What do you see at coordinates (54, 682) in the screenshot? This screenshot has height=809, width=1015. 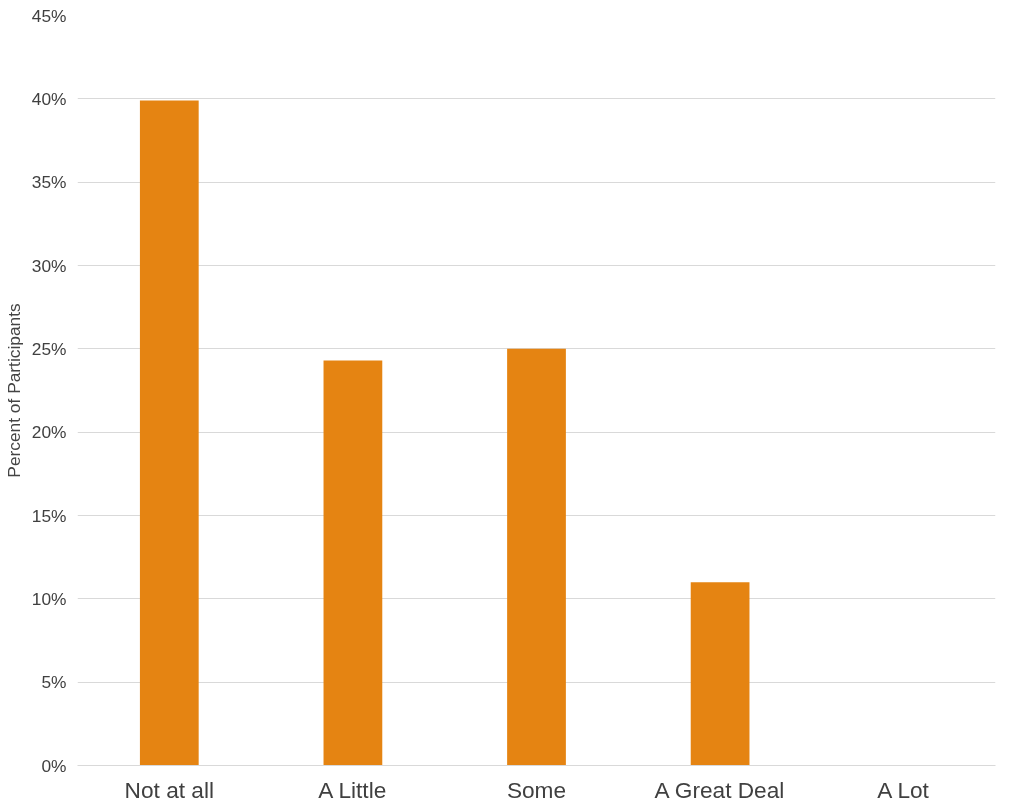 I see `y-tick-label: 5%` at bounding box center [54, 682].